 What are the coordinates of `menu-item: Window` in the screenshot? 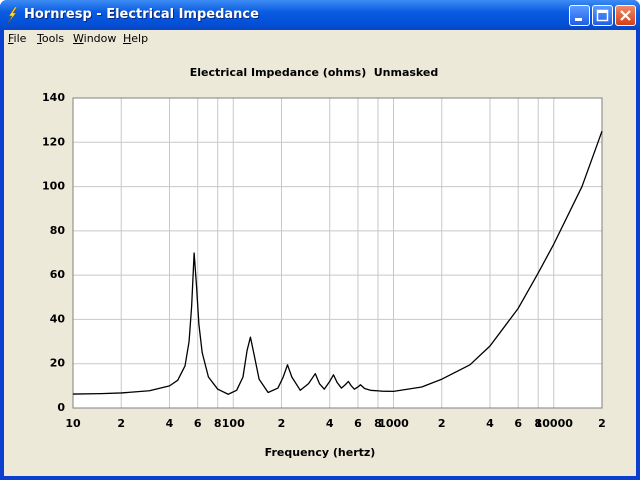 It's located at (95, 38).